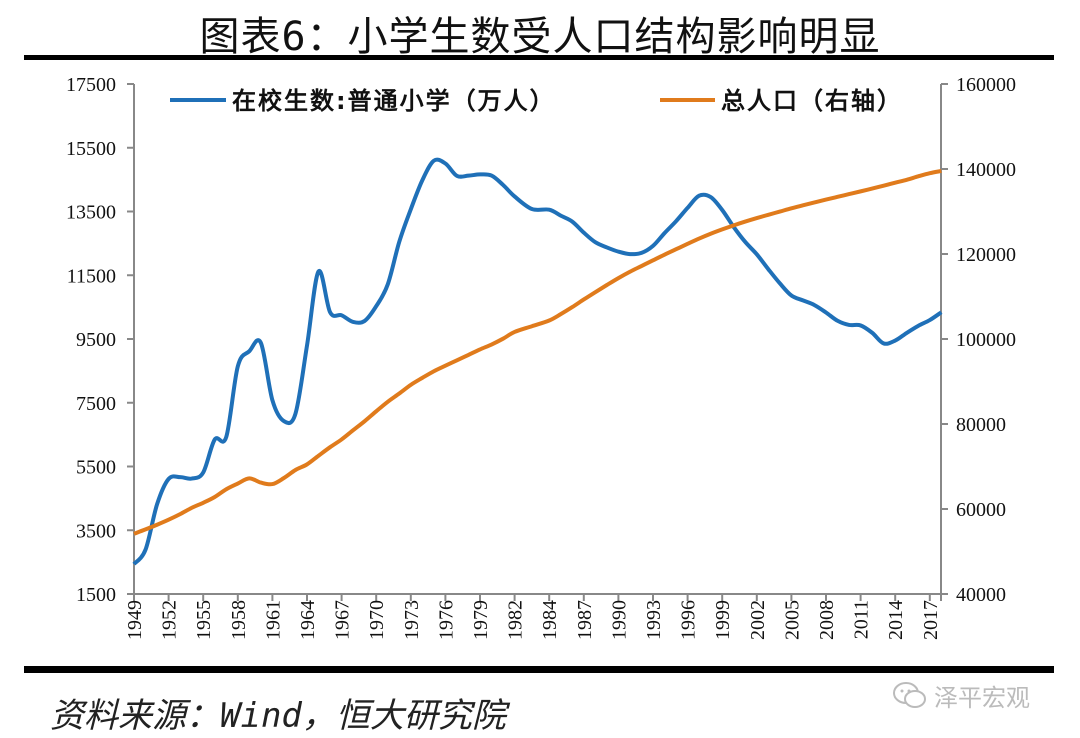 The width and height of the screenshot is (1080, 738). What do you see at coordinates (96, 340) in the screenshot?
I see `left-tick-label: 9500` at bounding box center [96, 340].